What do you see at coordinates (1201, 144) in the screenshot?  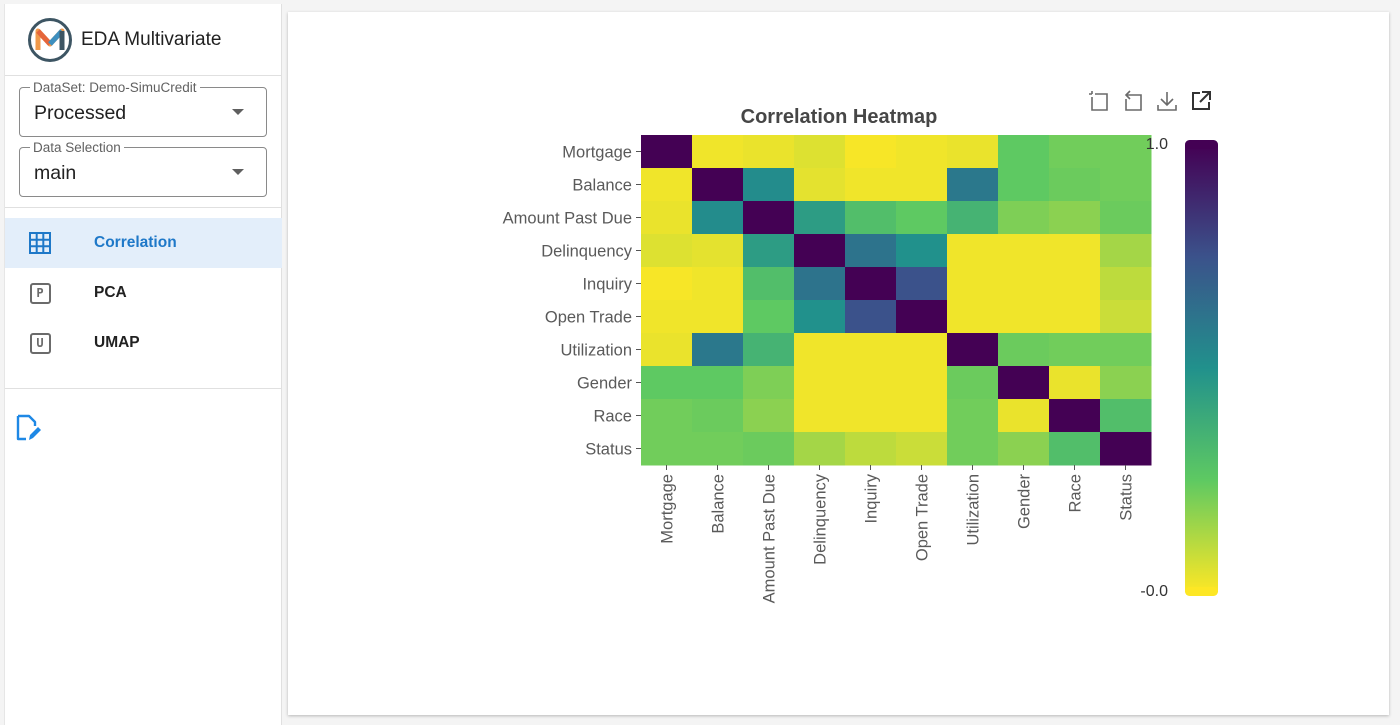 I see `colorbar-top-handle` at bounding box center [1201, 144].